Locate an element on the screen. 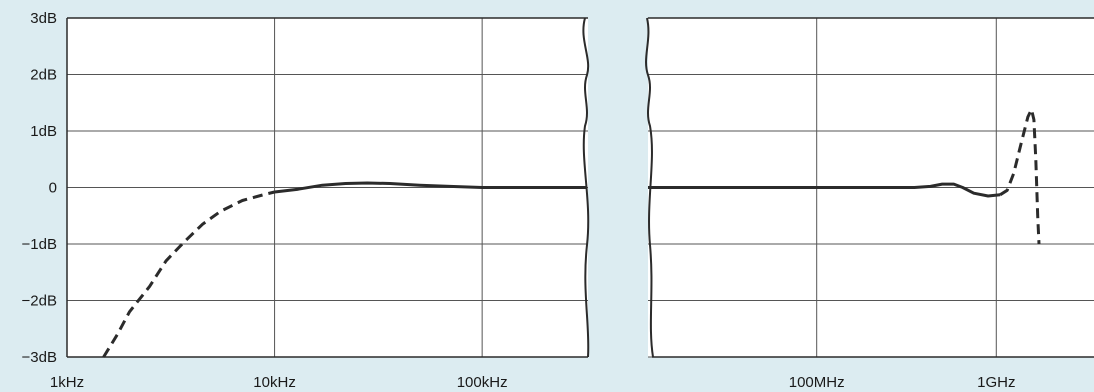 This screenshot has width=1094, height=392. y-tick-label: 3dB is located at coordinates (43, 18).